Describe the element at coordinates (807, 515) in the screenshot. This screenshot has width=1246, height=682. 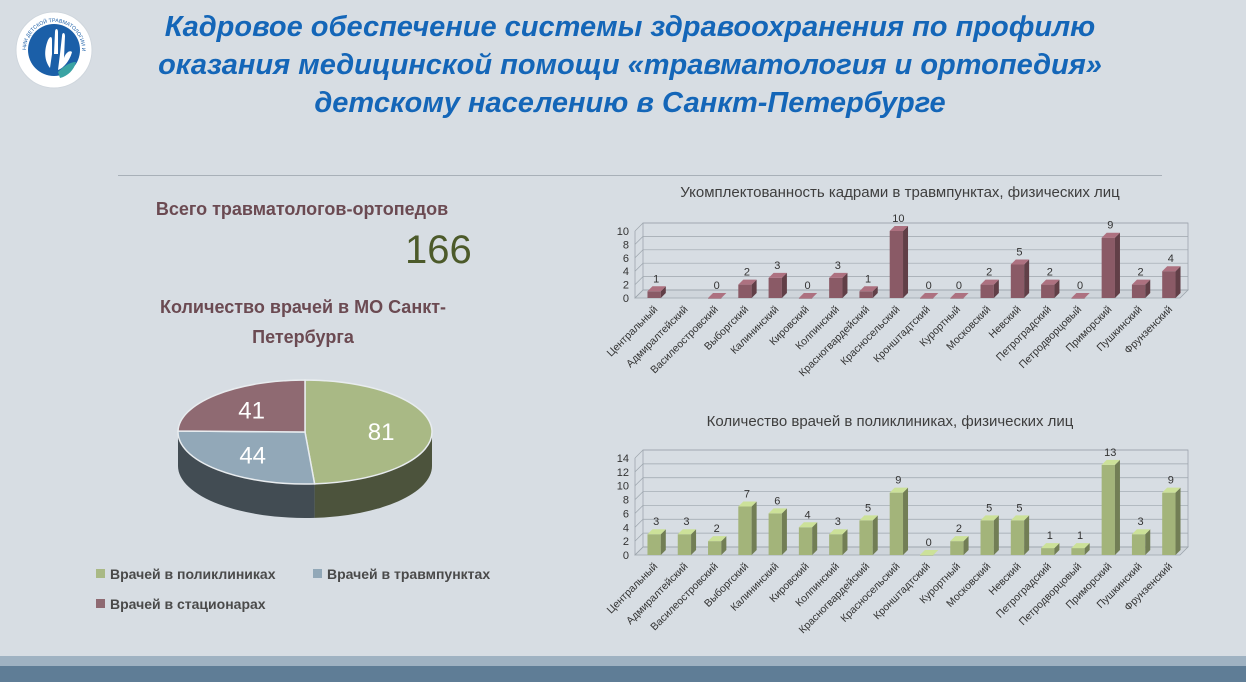
I see `bar-data-label: 4` at that location.